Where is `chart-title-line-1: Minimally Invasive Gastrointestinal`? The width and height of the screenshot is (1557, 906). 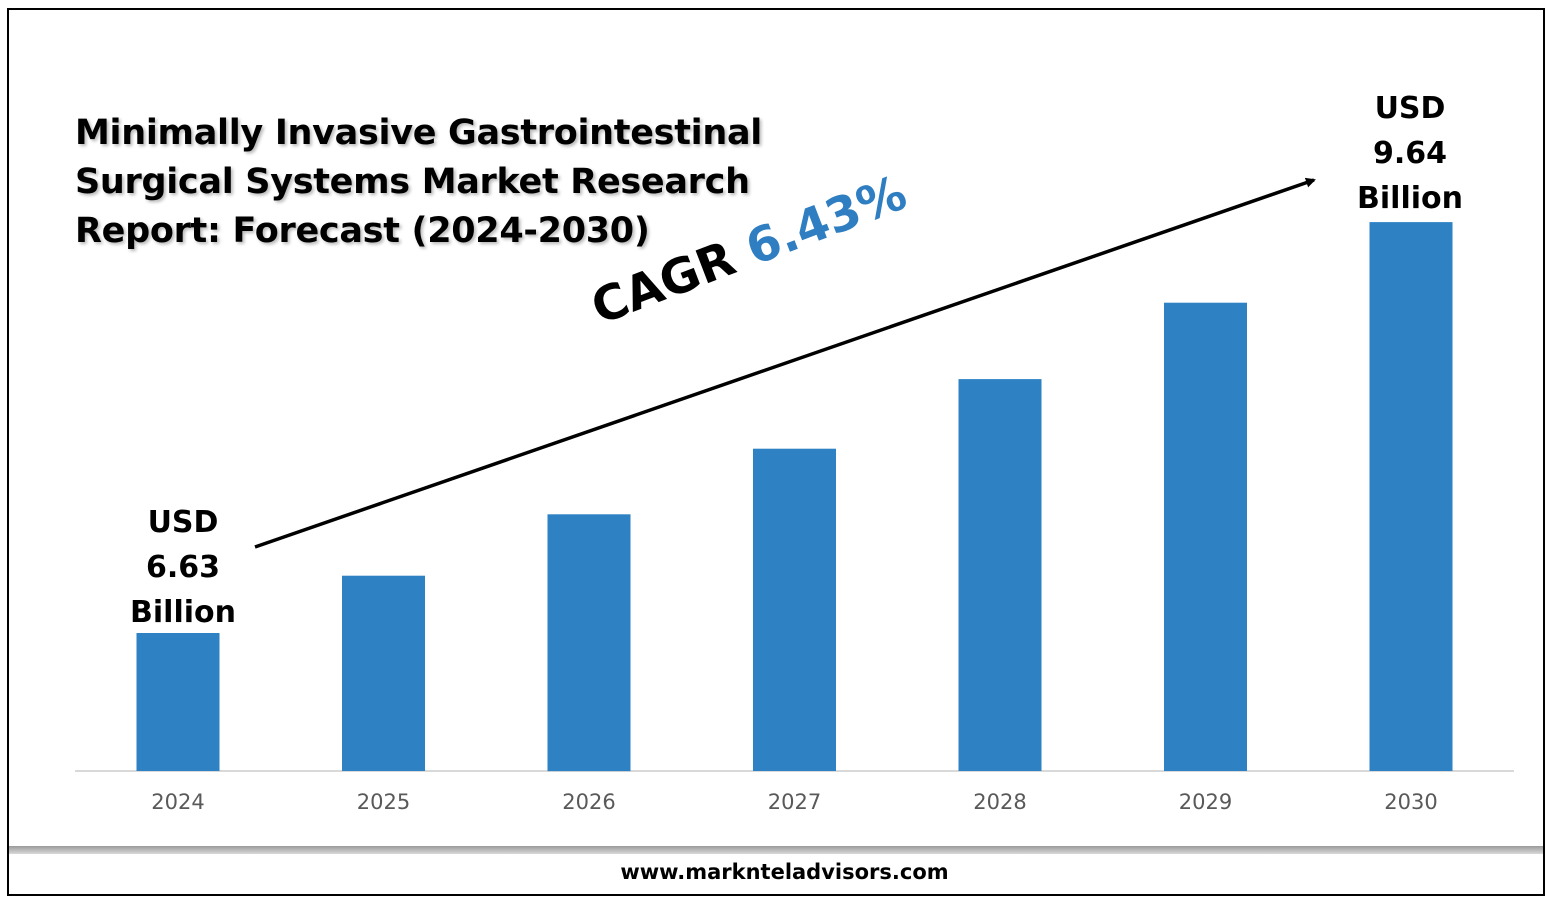 chart-title-line-1: Minimally Invasive Gastrointestinal is located at coordinates (418, 133).